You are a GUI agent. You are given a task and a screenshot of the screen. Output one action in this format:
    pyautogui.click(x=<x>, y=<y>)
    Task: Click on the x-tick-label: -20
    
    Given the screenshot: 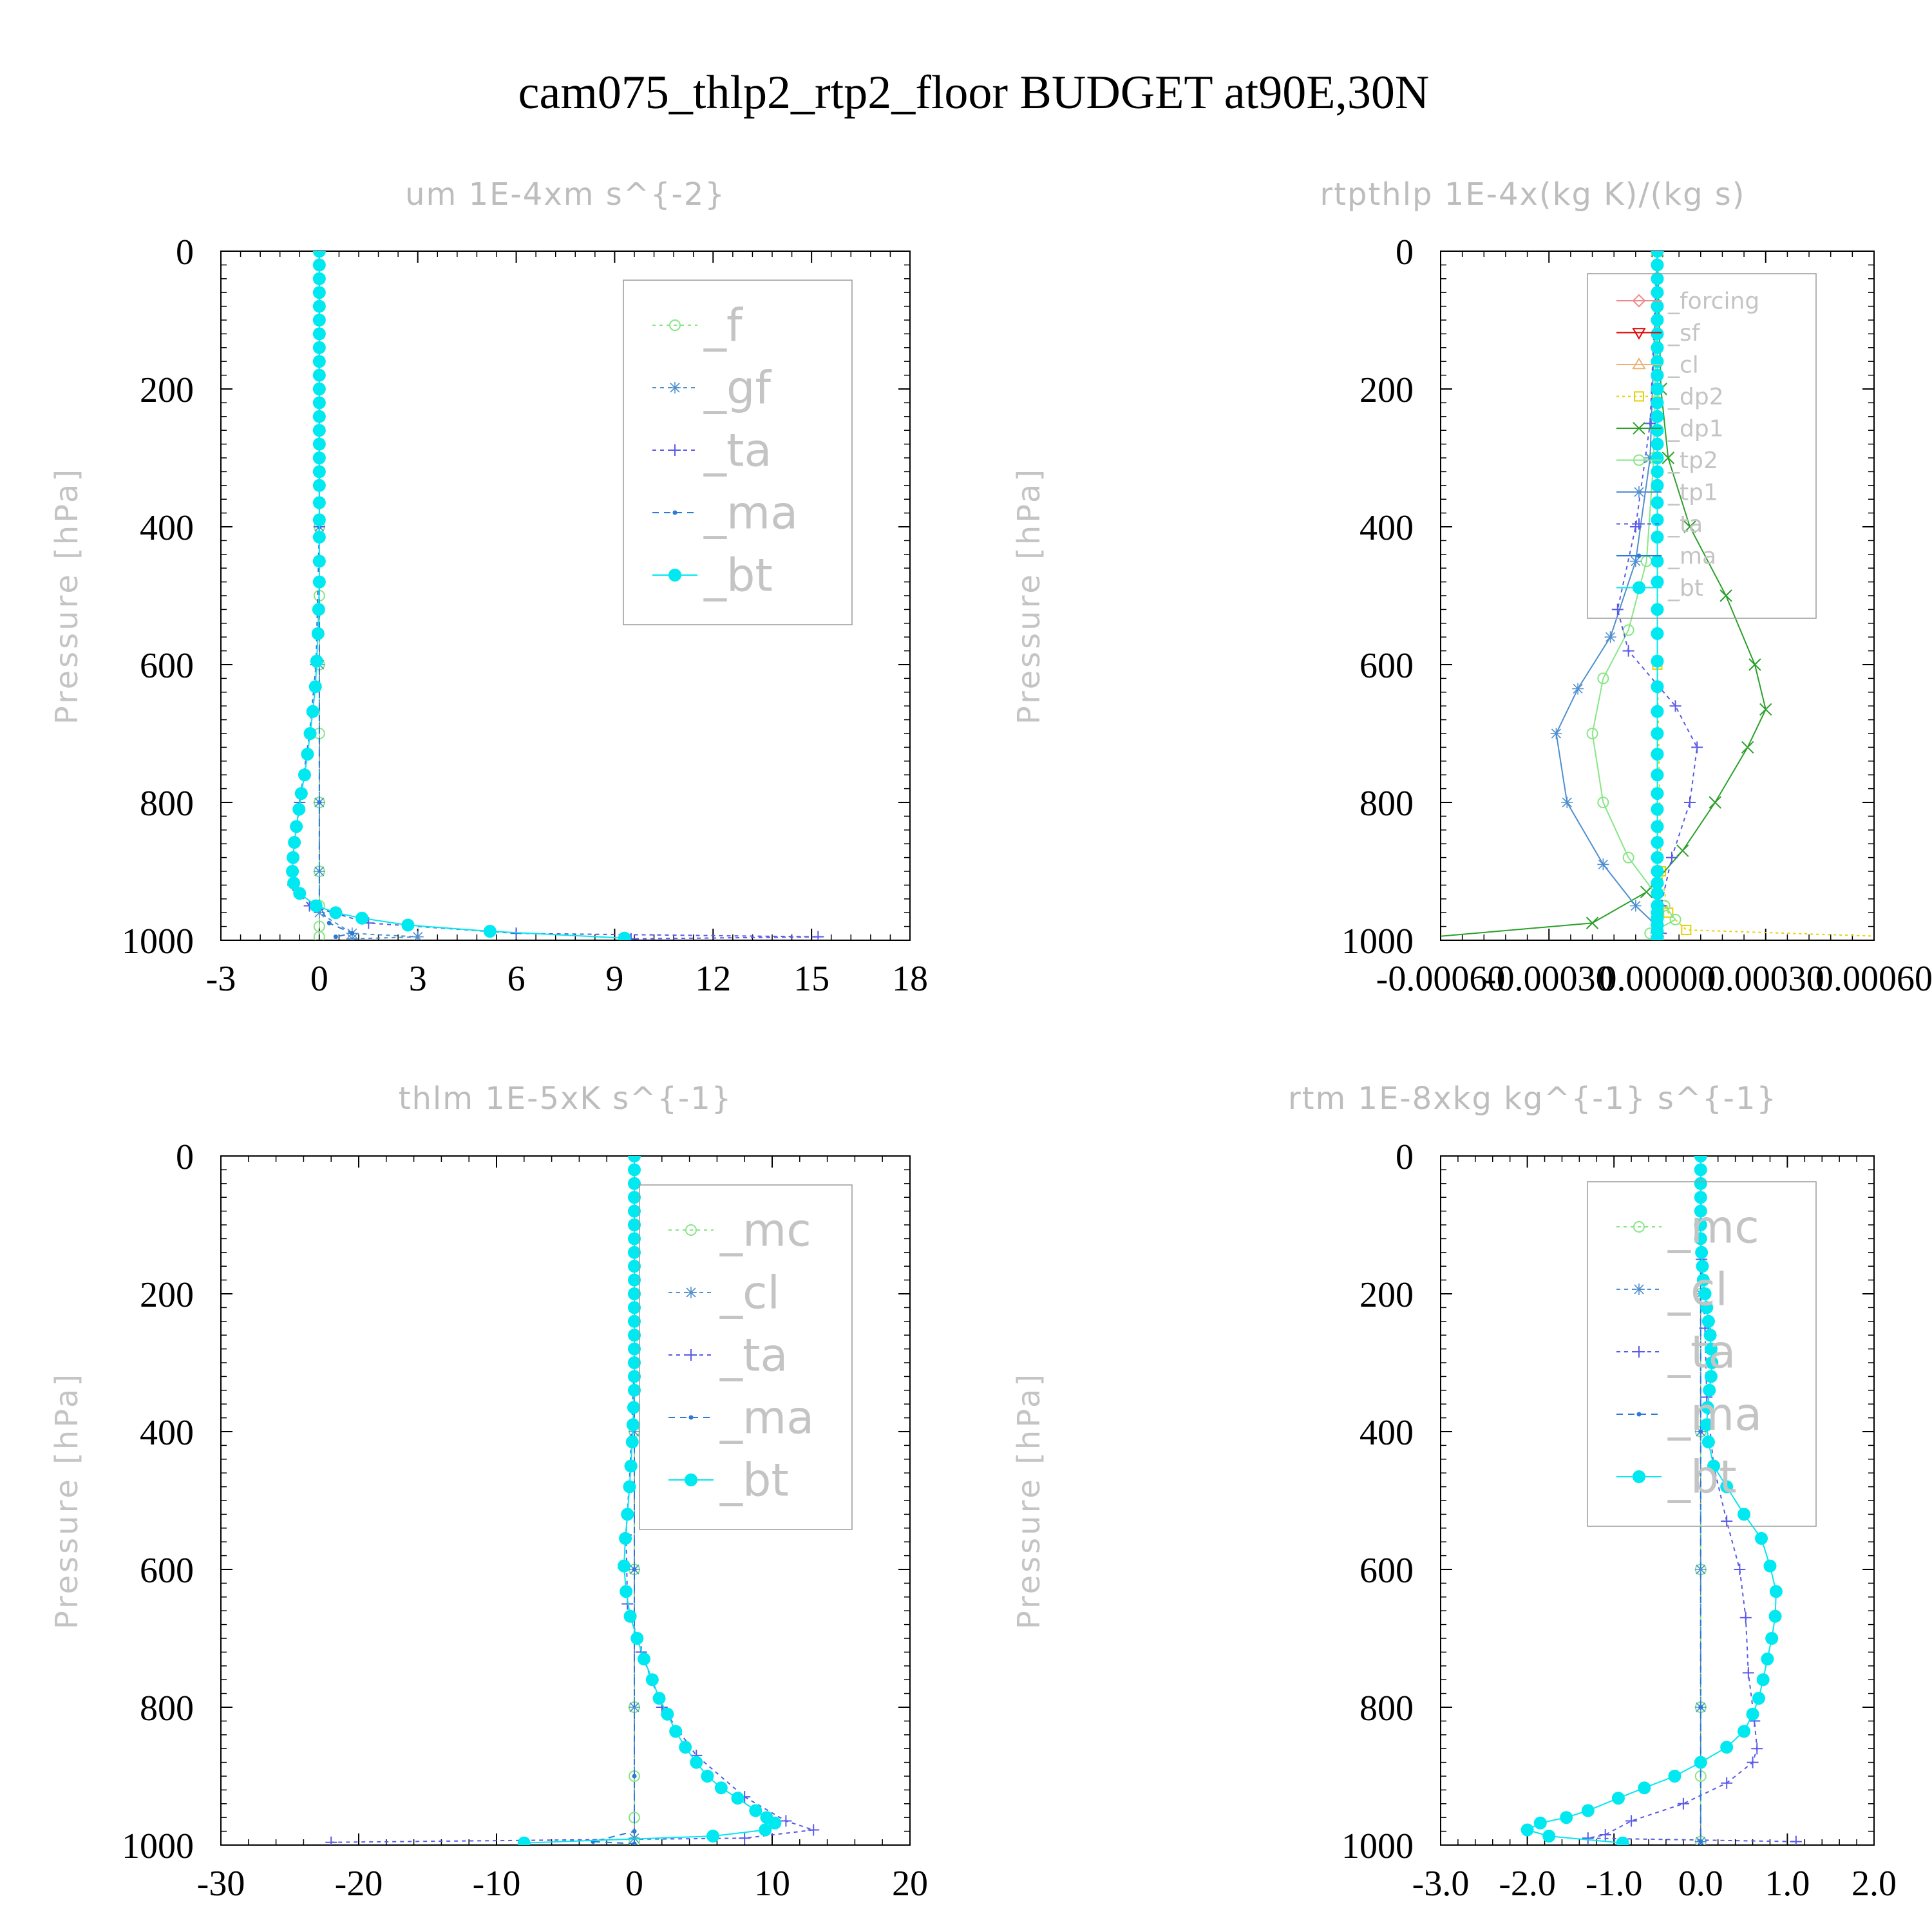 What is the action you would take?
    pyautogui.click(x=359, y=1884)
    